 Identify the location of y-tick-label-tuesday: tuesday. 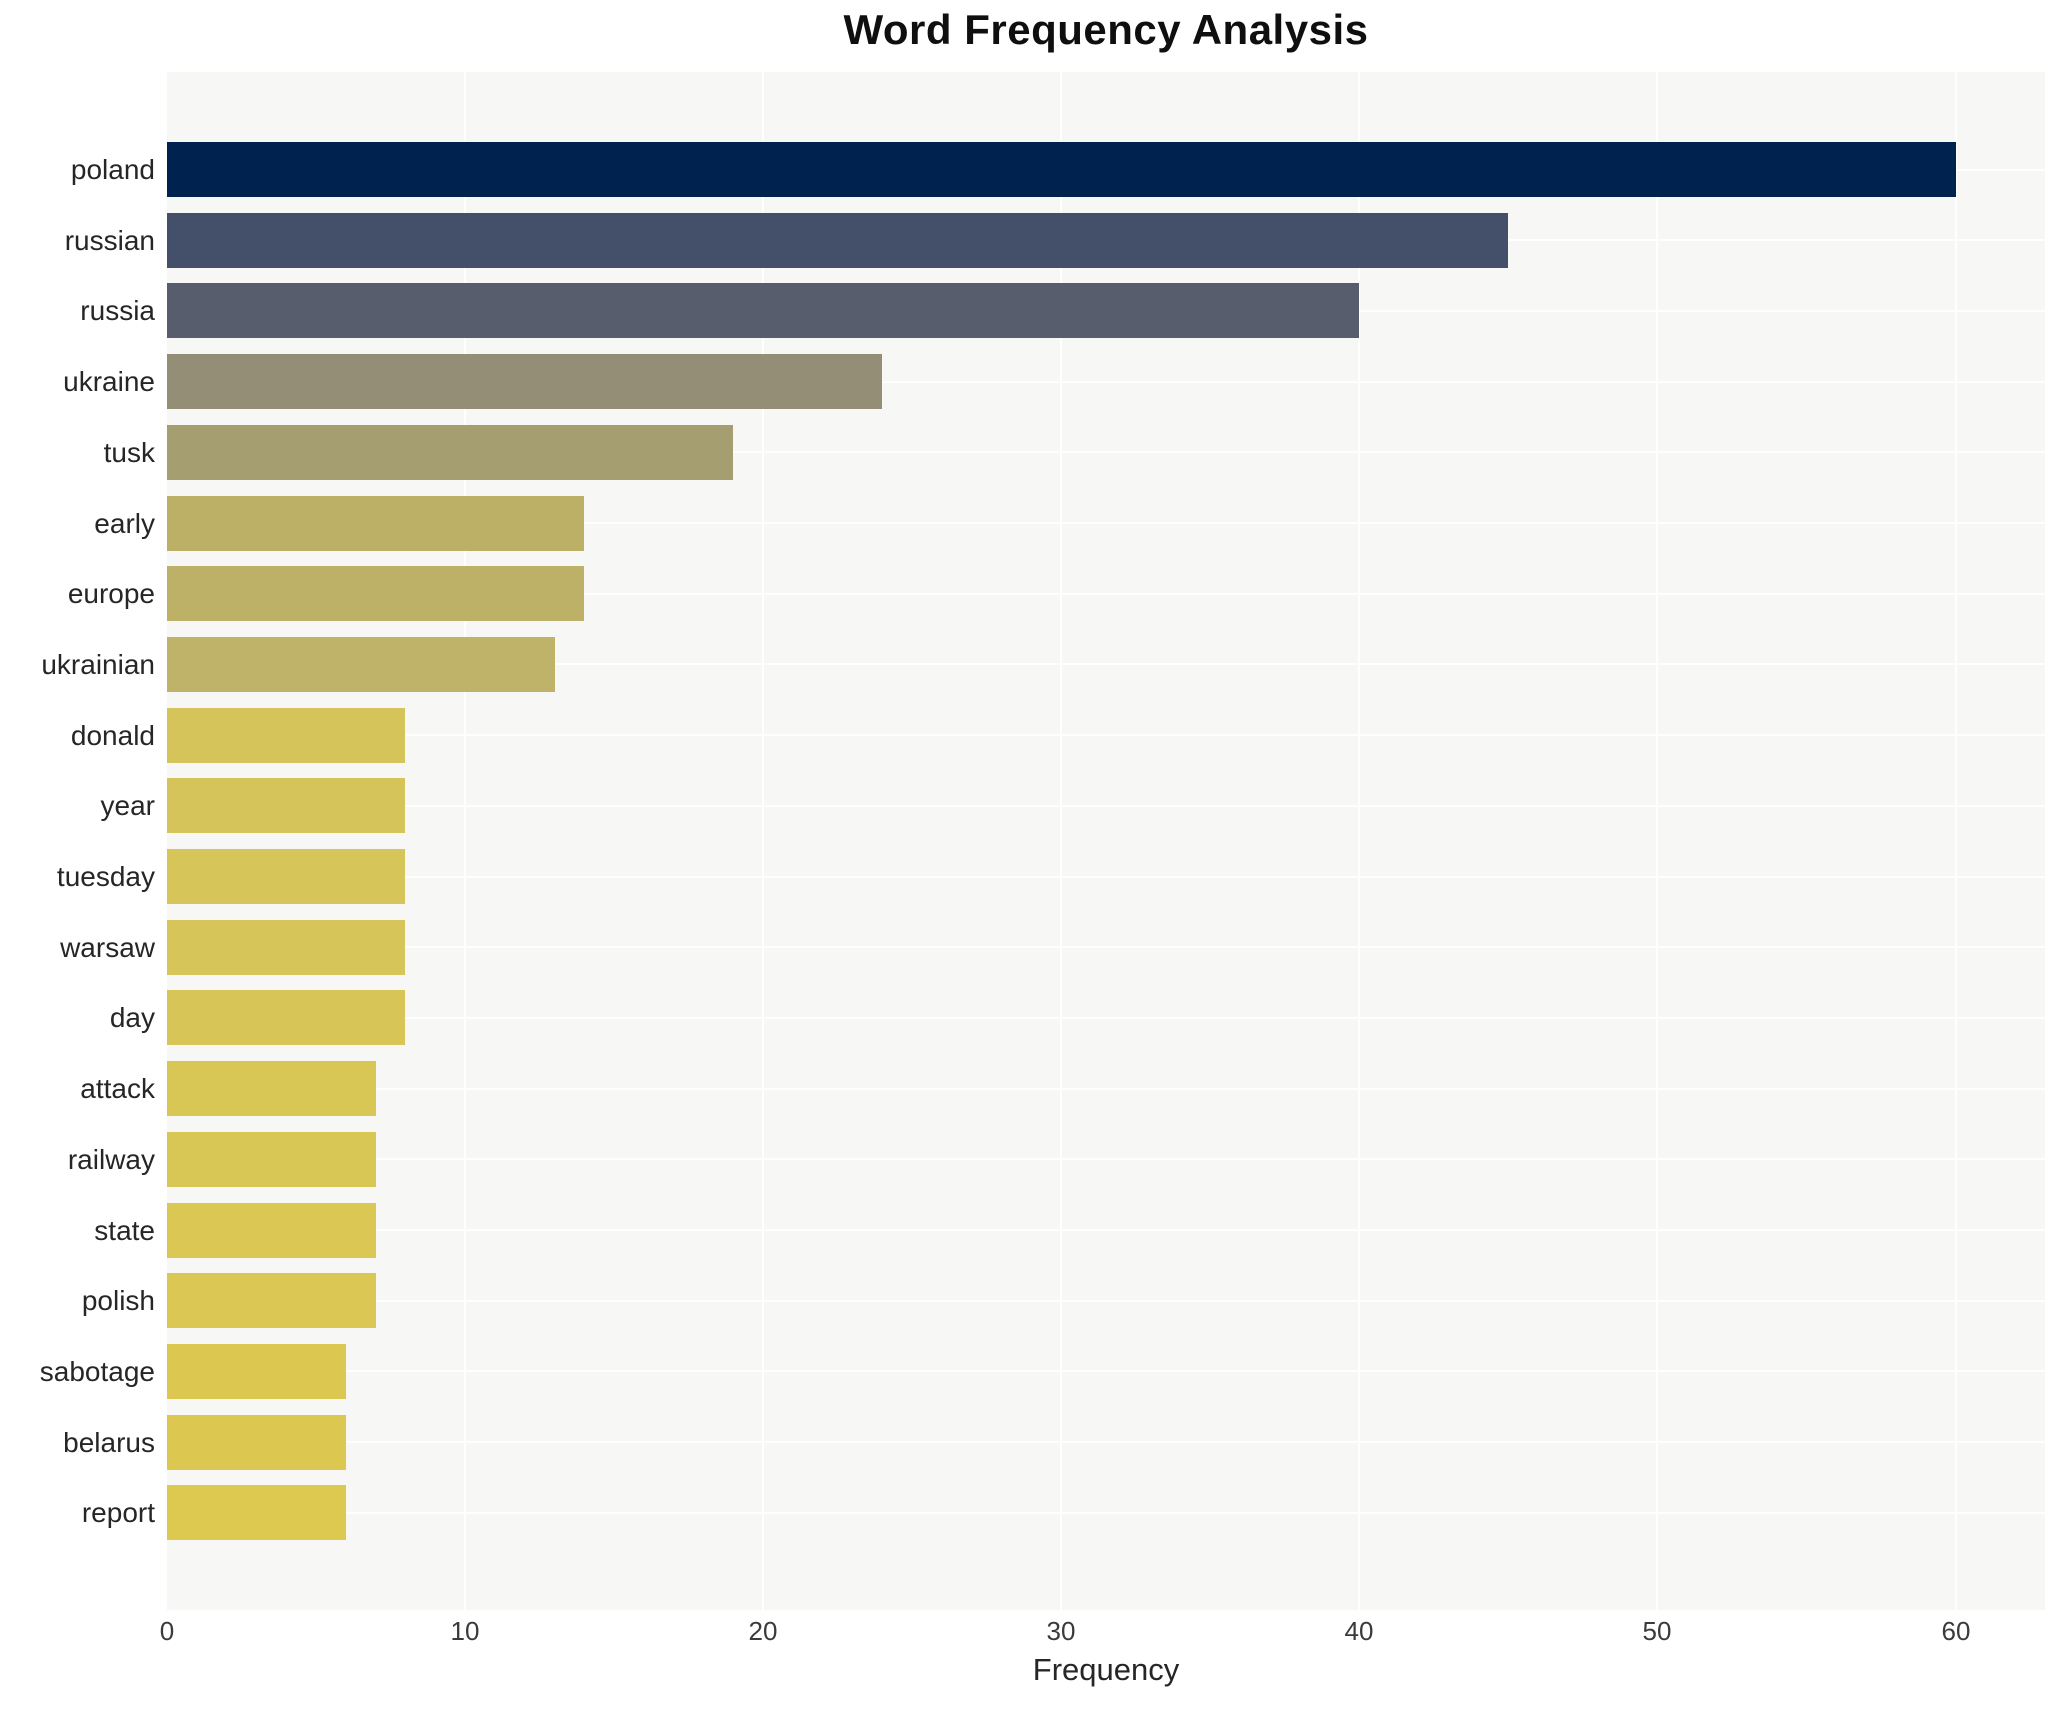
(105, 876).